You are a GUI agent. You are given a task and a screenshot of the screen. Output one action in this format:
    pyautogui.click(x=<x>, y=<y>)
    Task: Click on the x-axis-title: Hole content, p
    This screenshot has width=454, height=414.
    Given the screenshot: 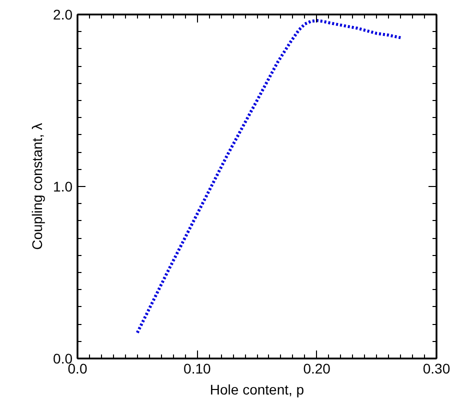 What is the action you would take?
    pyautogui.click(x=257, y=390)
    